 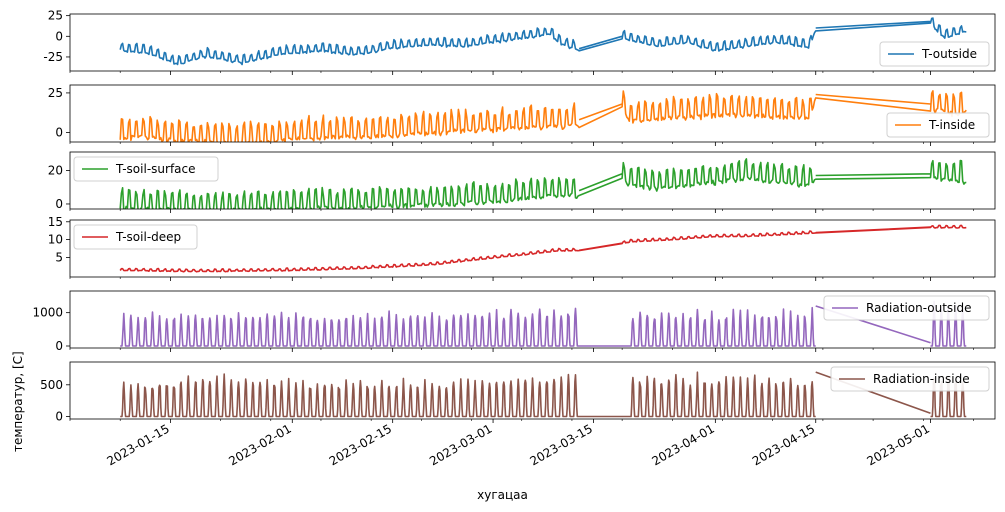 I want to click on panel-t-inside: 0 25 T-inside, so click(x=522, y=115).